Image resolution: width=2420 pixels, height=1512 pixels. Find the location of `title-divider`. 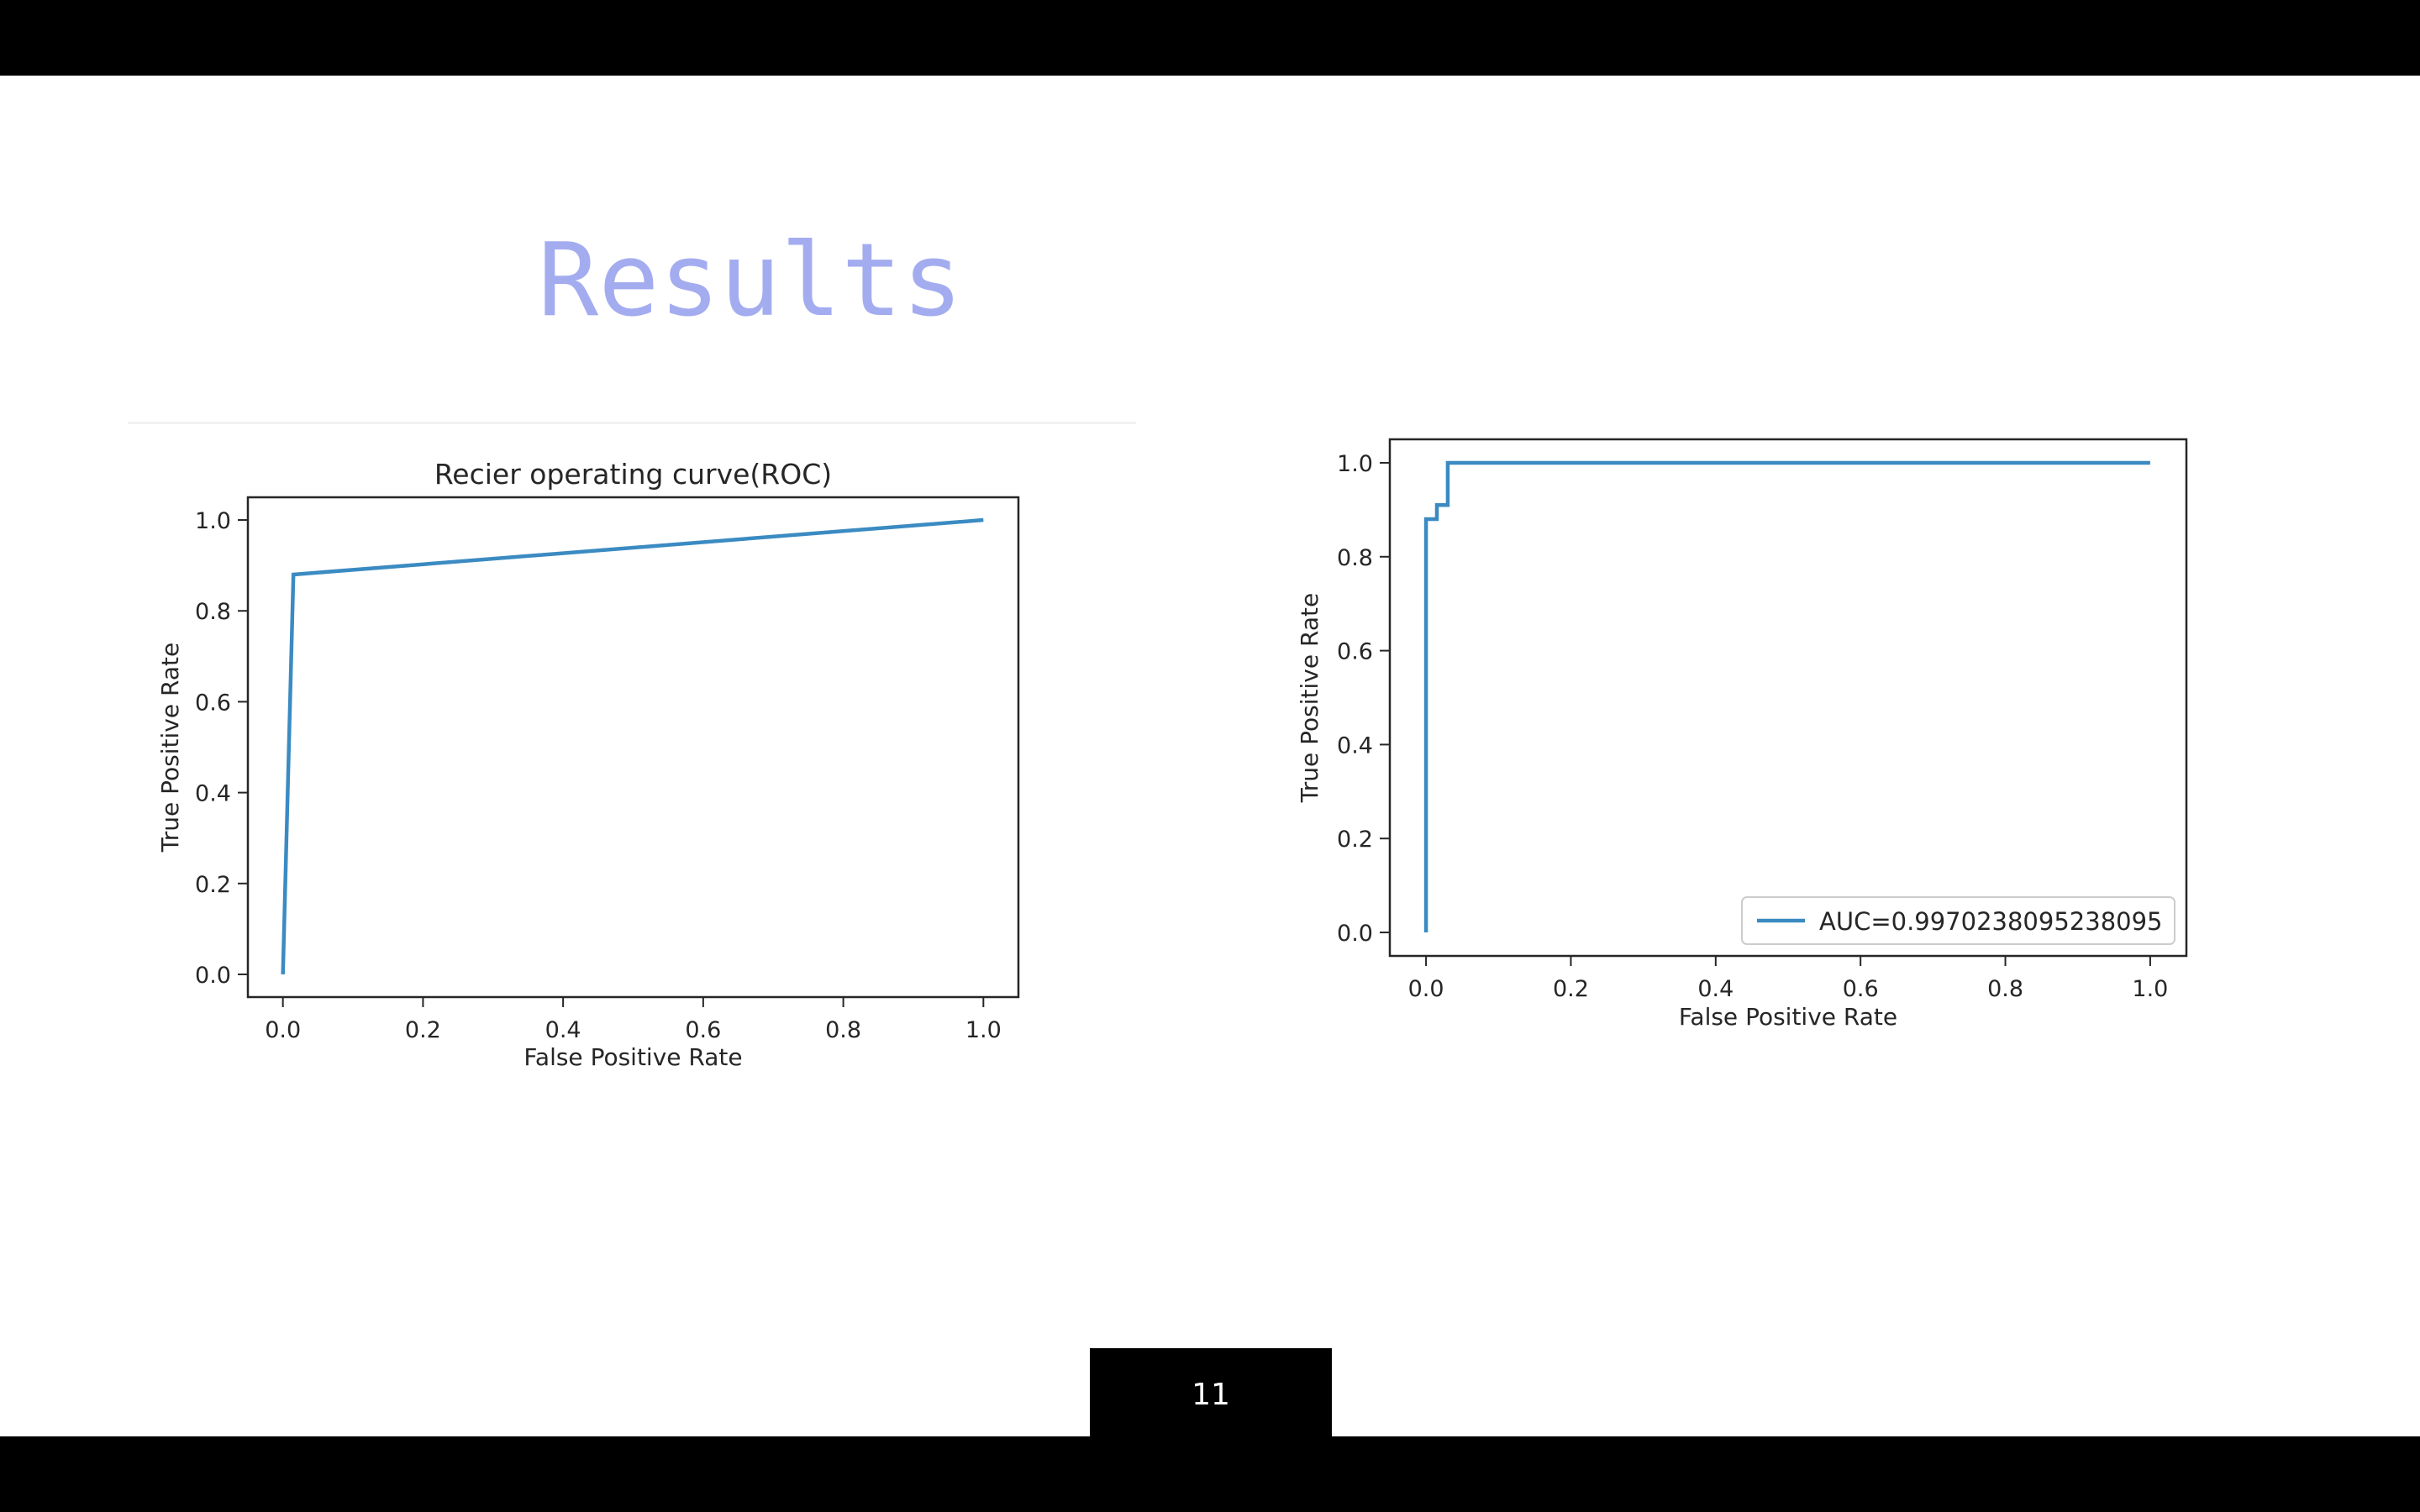

title-divider is located at coordinates (632, 423).